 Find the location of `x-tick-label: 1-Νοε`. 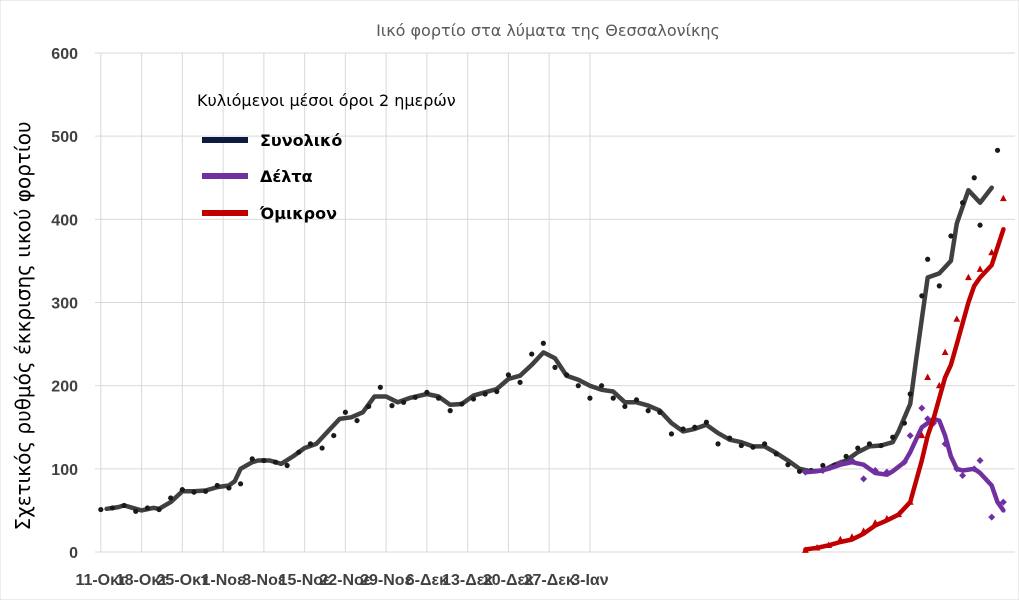

x-tick-label: 1-Νοε is located at coordinates (224, 580).